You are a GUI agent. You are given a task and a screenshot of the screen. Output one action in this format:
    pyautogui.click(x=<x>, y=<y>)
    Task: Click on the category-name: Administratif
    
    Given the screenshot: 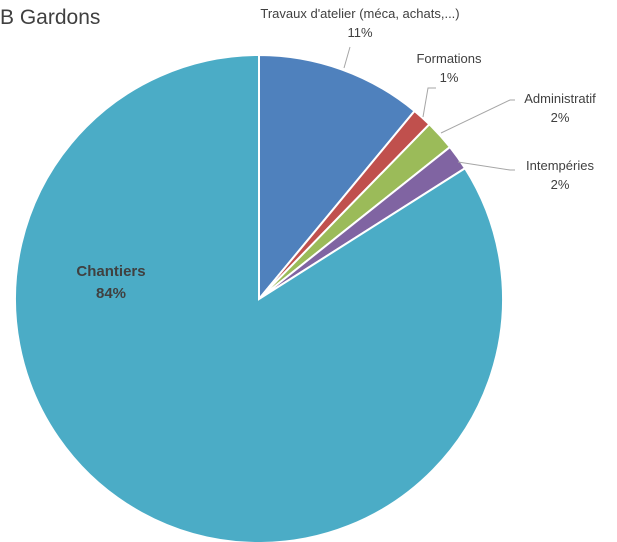 What is the action you would take?
    pyautogui.click(x=560, y=98)
    